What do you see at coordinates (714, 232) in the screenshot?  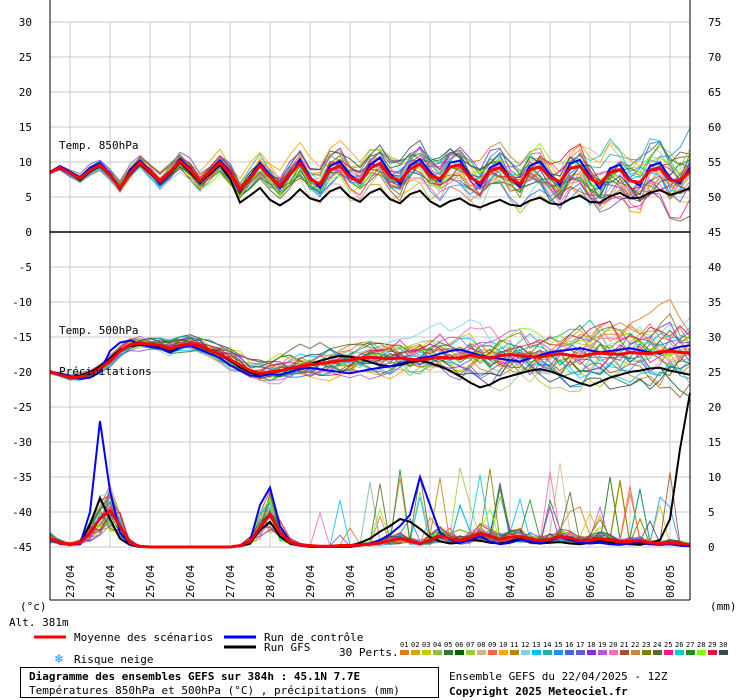 I see `y-tick-right: 45` at bounding box center [714, 232].